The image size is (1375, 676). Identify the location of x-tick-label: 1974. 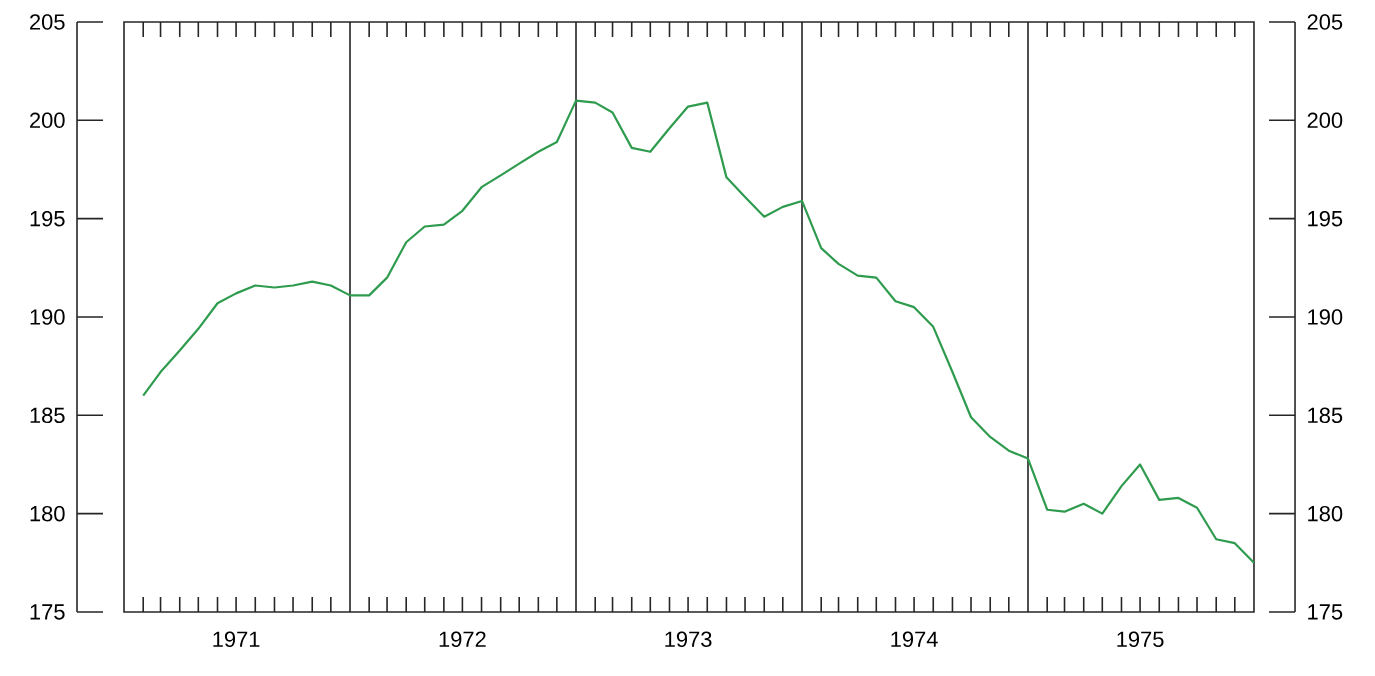
(914, 639).